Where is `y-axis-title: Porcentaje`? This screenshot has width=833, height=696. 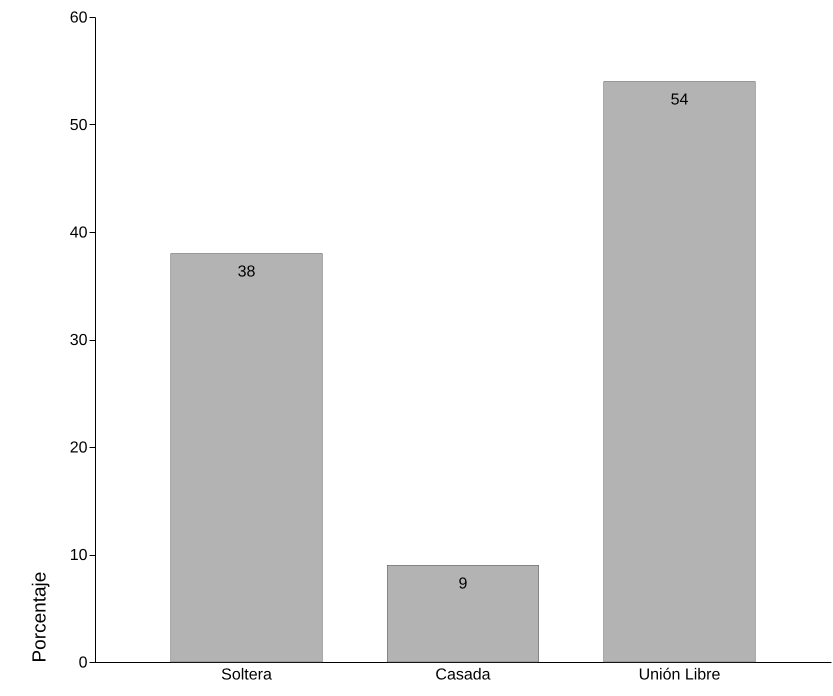 y-axis-title: Porcentaje is located at coordinates (40, 617).